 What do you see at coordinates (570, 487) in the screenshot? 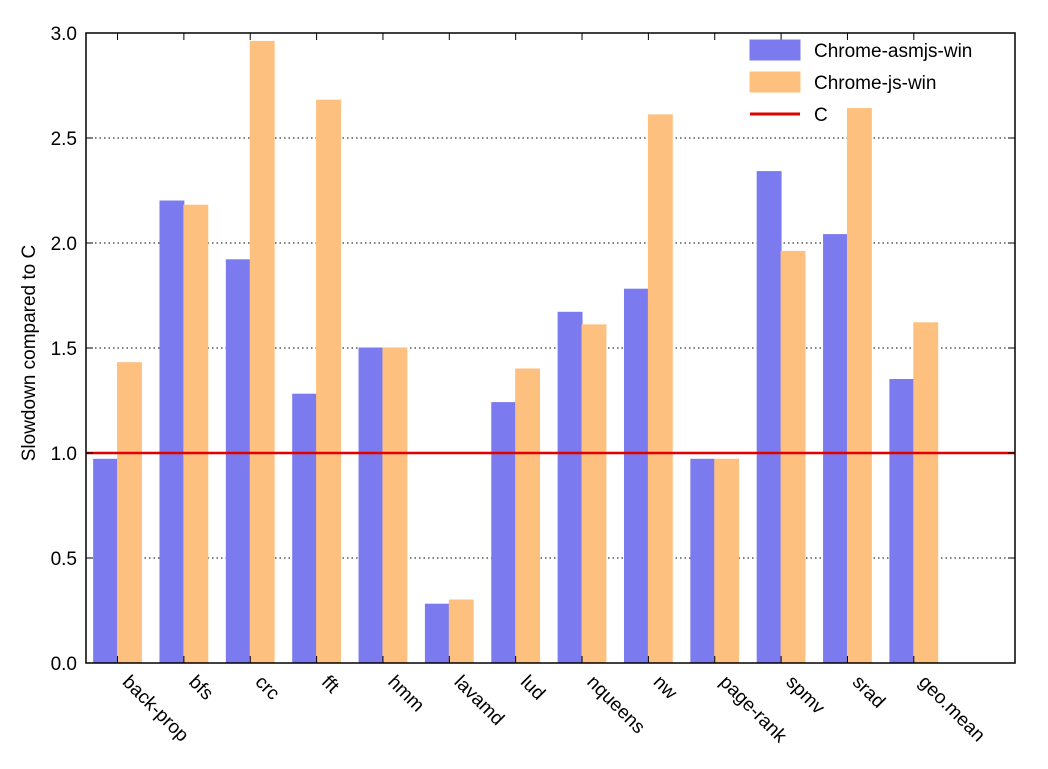
I see `bar-chrome-asmjs-win-nqueens` at bounding box center [570, 487].